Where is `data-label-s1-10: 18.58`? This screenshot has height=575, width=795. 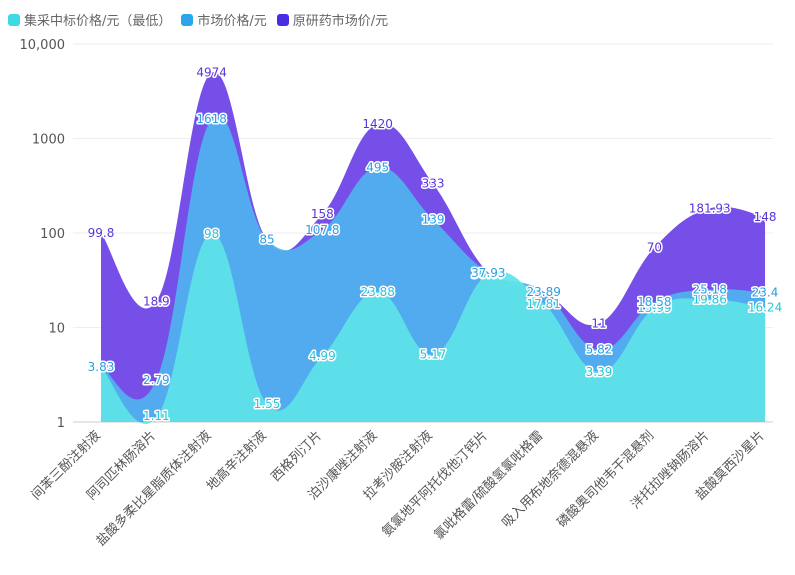 data-label-s1-10: 18.58 is located at coordinates (654, 302).